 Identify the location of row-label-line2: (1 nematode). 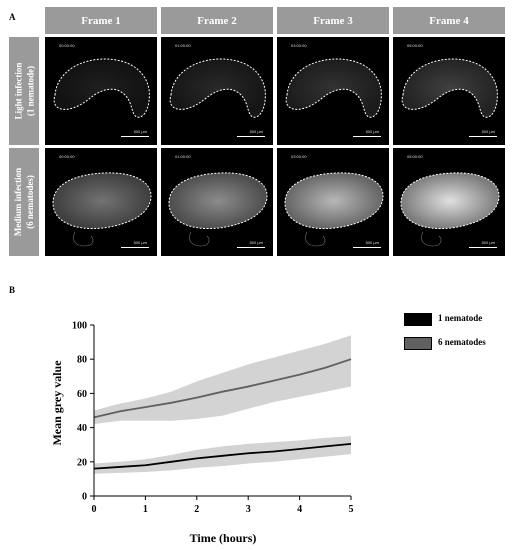
(30, 91).